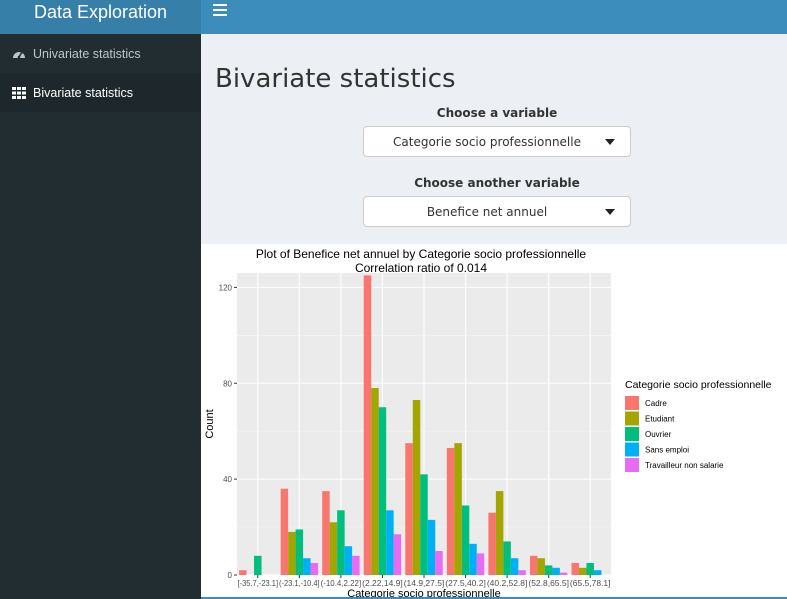  Describe the element at coordinates (299, 583) in the screenshot. I see `x-tick-label: (-23.1,-10.4]` at that location.